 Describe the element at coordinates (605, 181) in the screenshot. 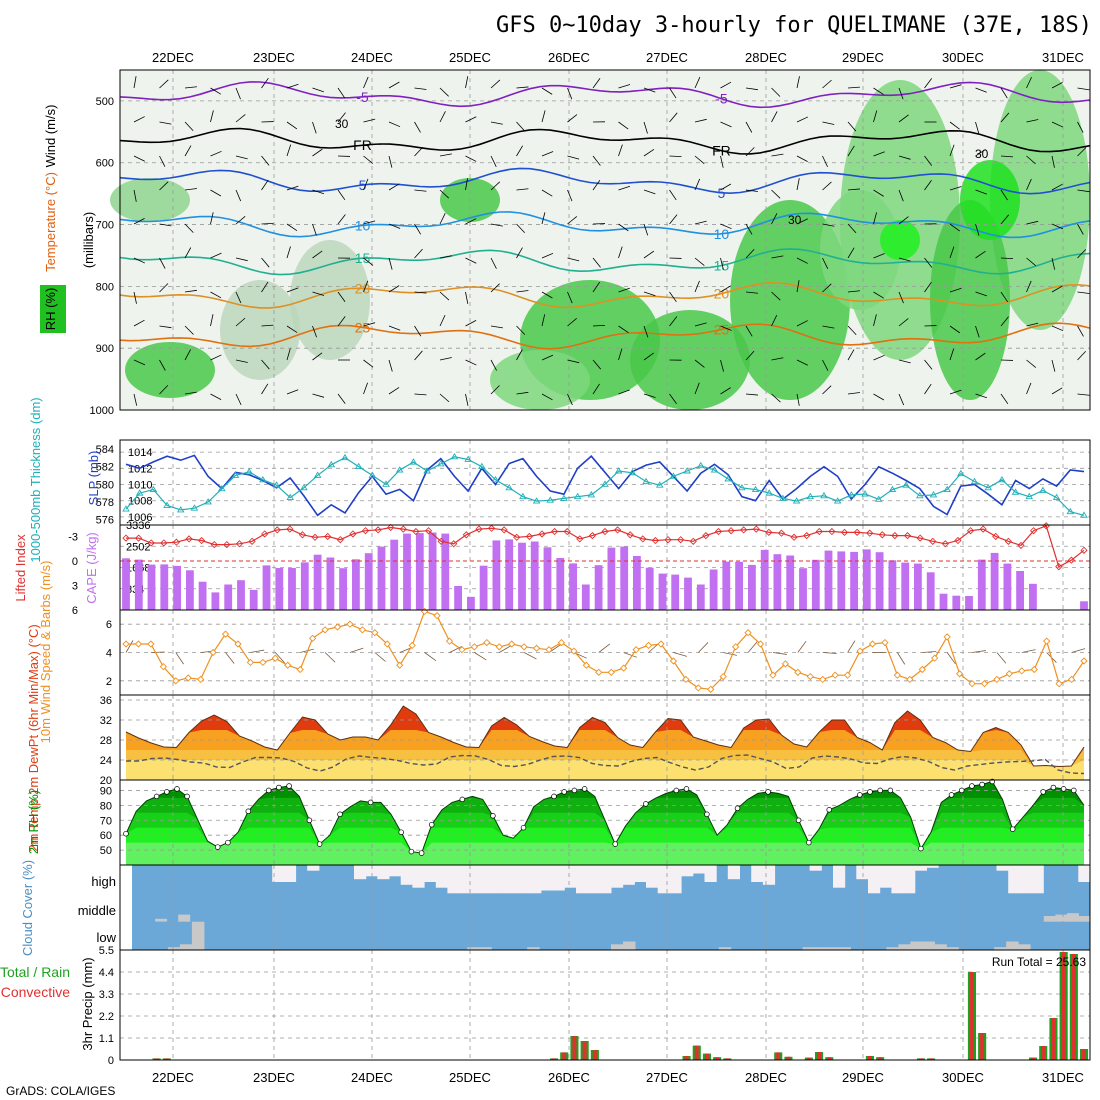

I see `isotherm-line` at that location.